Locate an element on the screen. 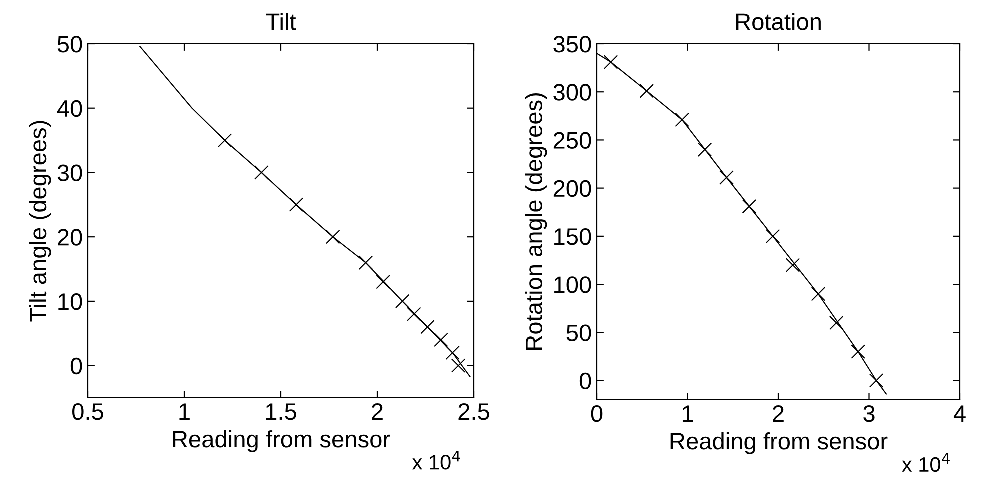  y-tick-label: 200 is located at coordinates (573, 189).